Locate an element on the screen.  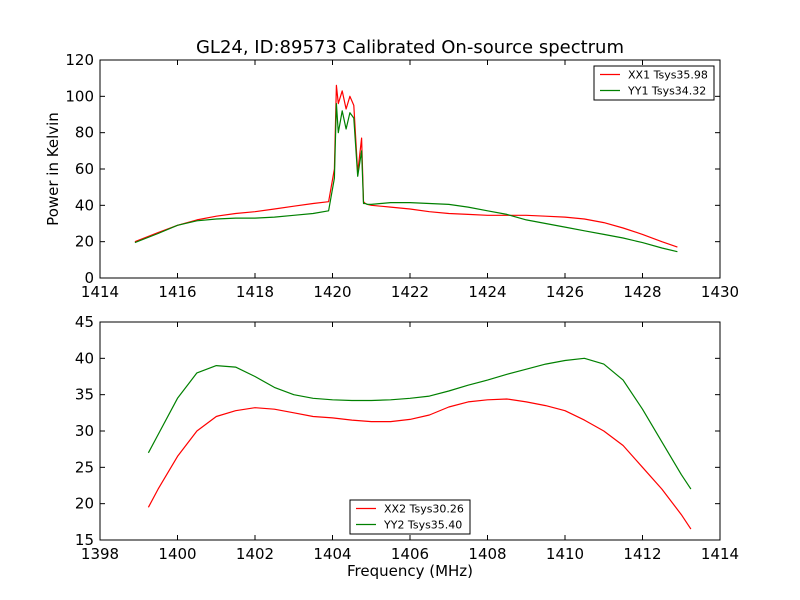
bottom-y-tick-label: 45 is located at coordinates (84, 322).